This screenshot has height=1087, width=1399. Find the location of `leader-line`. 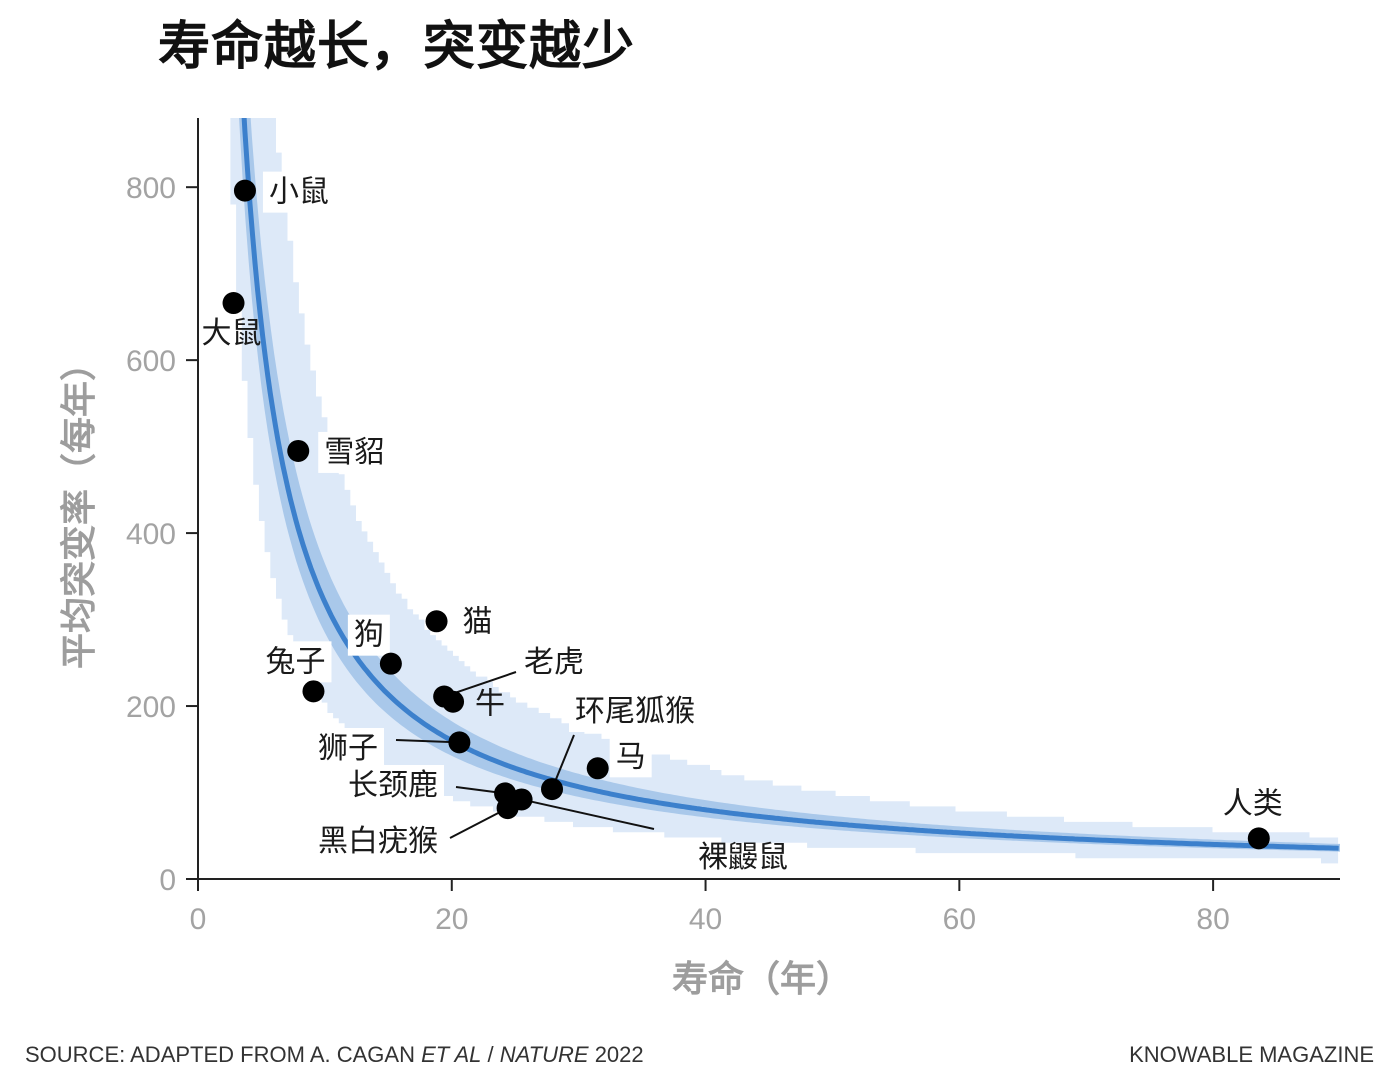

leader-line is located at coordinates (588, 814).